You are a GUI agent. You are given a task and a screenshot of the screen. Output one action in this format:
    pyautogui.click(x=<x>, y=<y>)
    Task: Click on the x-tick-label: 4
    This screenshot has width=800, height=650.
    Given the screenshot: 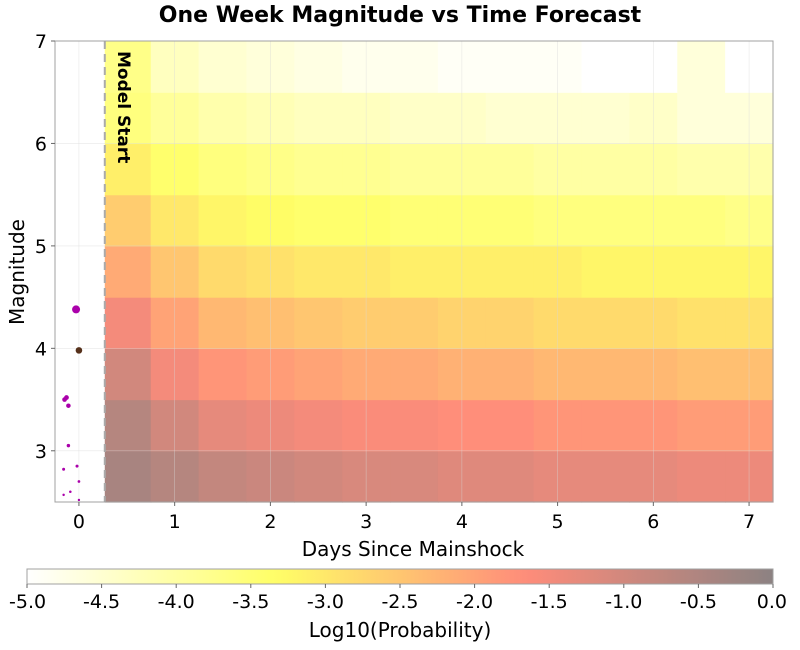 What is the action you would take?
    pyautogui.click(x=462, y=522)
    